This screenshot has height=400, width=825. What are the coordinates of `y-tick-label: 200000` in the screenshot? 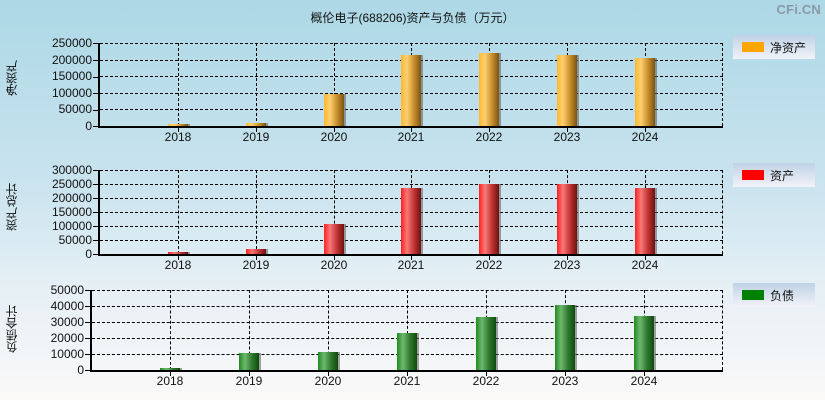 It's located at (75, 60).